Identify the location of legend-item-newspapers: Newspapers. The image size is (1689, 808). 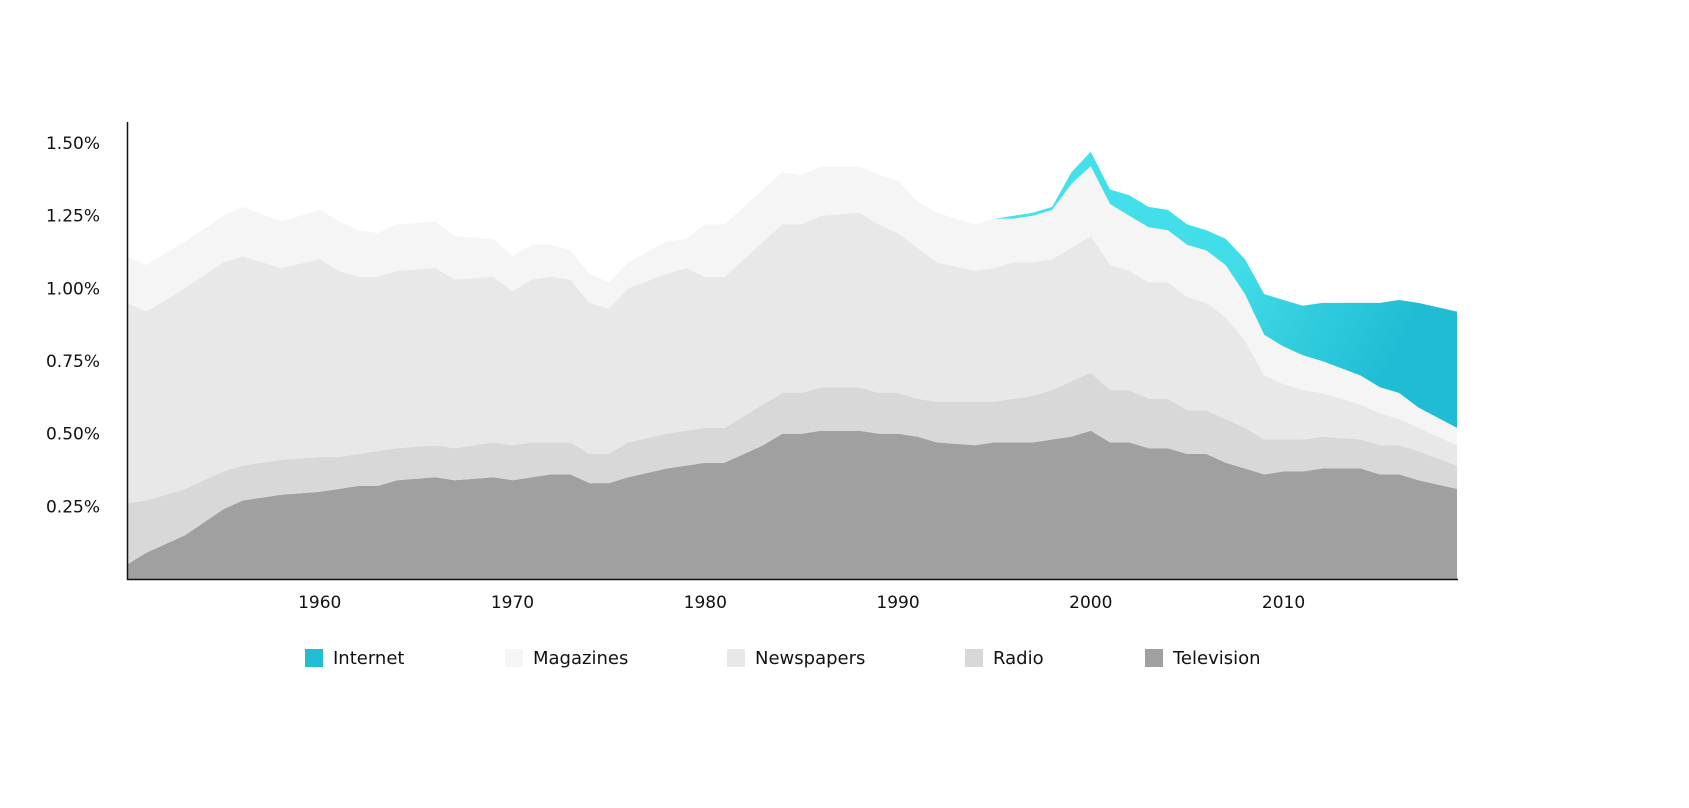
(796, 658).